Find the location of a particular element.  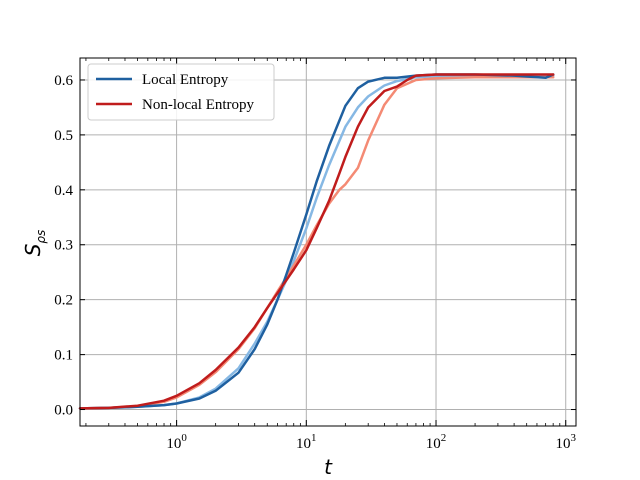

y-tick-label: 0.5 is located at coordinates (63, 136).